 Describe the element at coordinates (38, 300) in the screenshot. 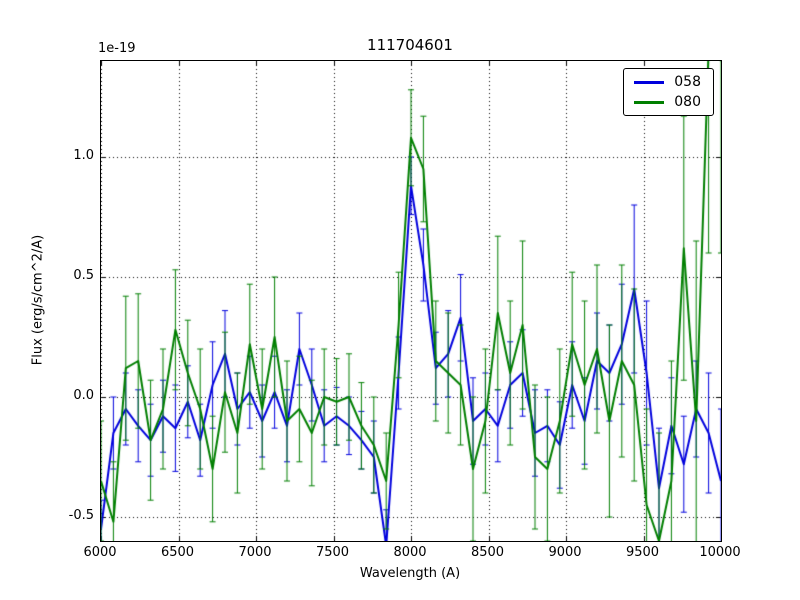

I see `y-axis-label: Flux (erg/s/cm^2/A)` at that location.